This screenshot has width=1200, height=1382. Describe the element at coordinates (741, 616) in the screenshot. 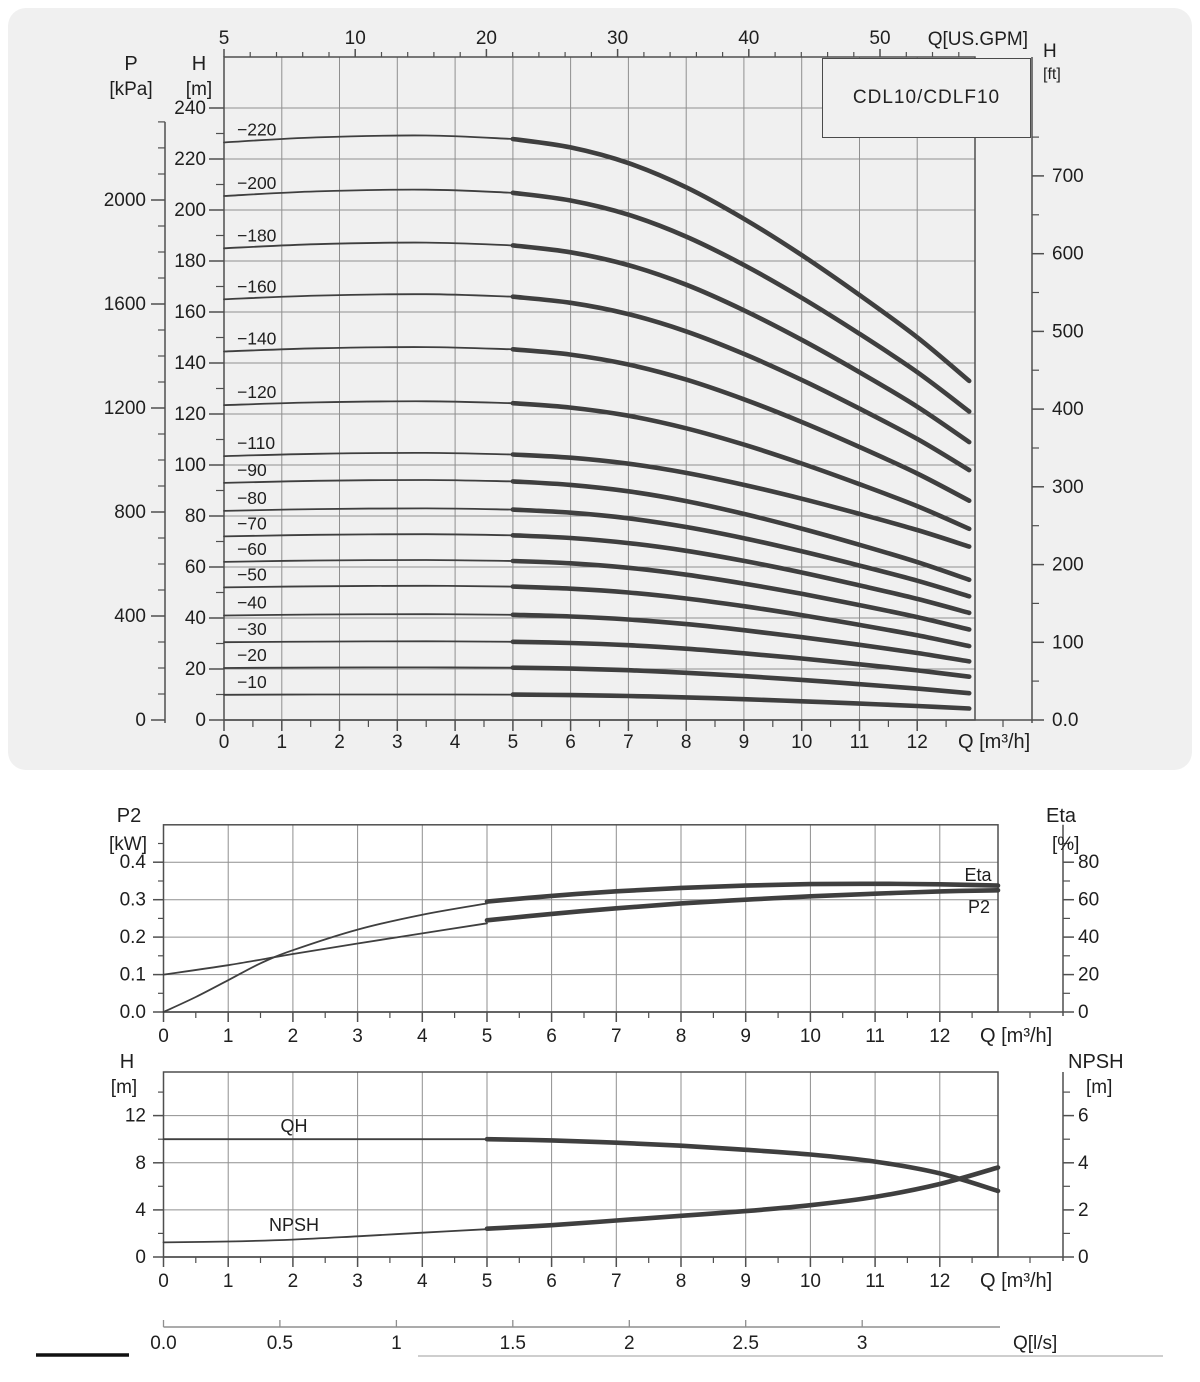

I see `curve-thick-−50` at that location.